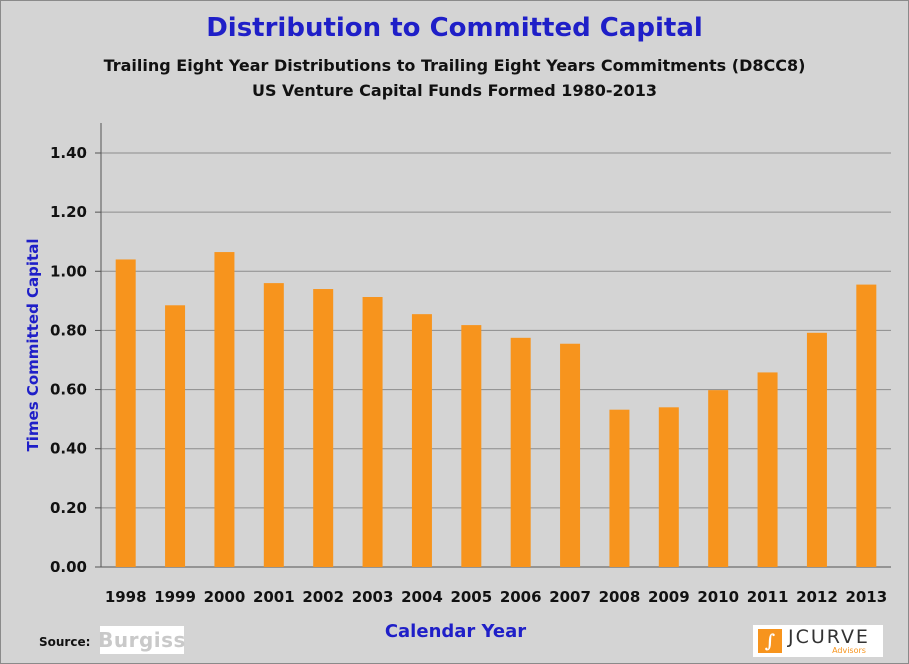 The image size is (909, 664). What do you see at coordinates (273, 425) in the screenshot?
I see `bar-2001` at bounding box center [273, 425].